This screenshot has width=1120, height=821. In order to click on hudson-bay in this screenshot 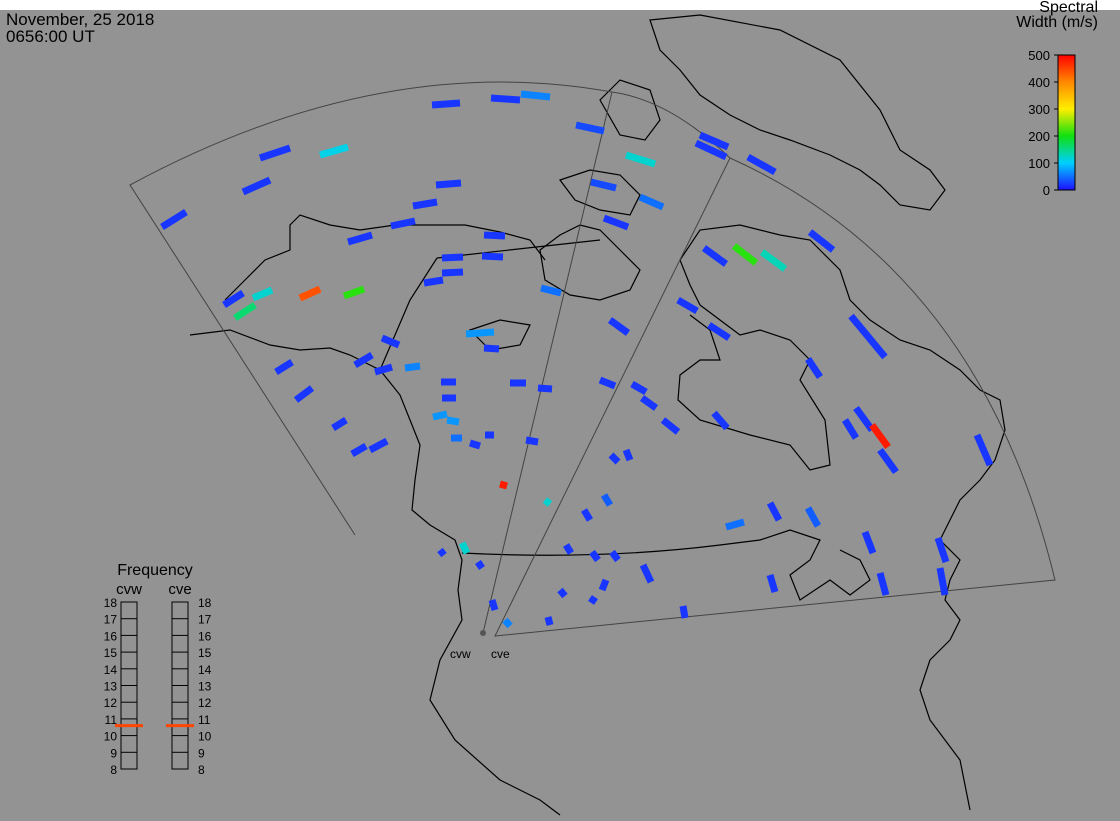, I will do `click(754, 387)`.